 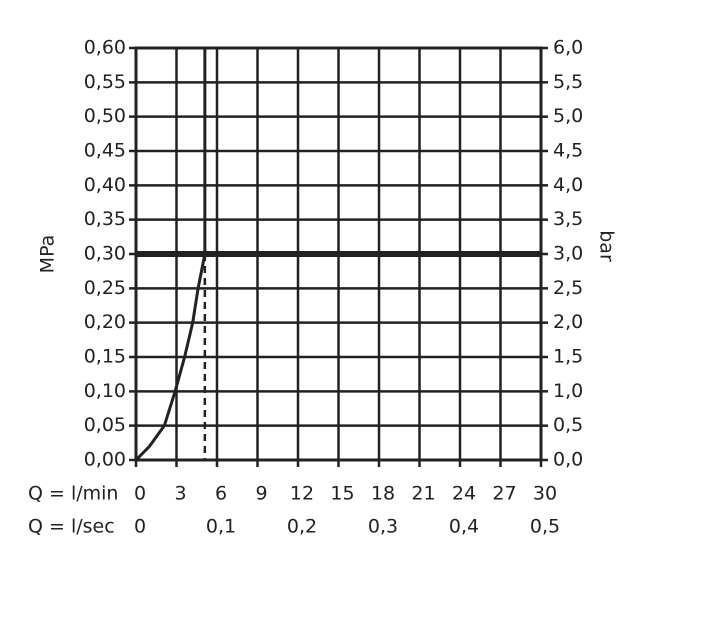 What do you see at coordinates (140, 527) in the screenshot?
I see `x2-tick-label: 0` at bounding box center [140, 527].